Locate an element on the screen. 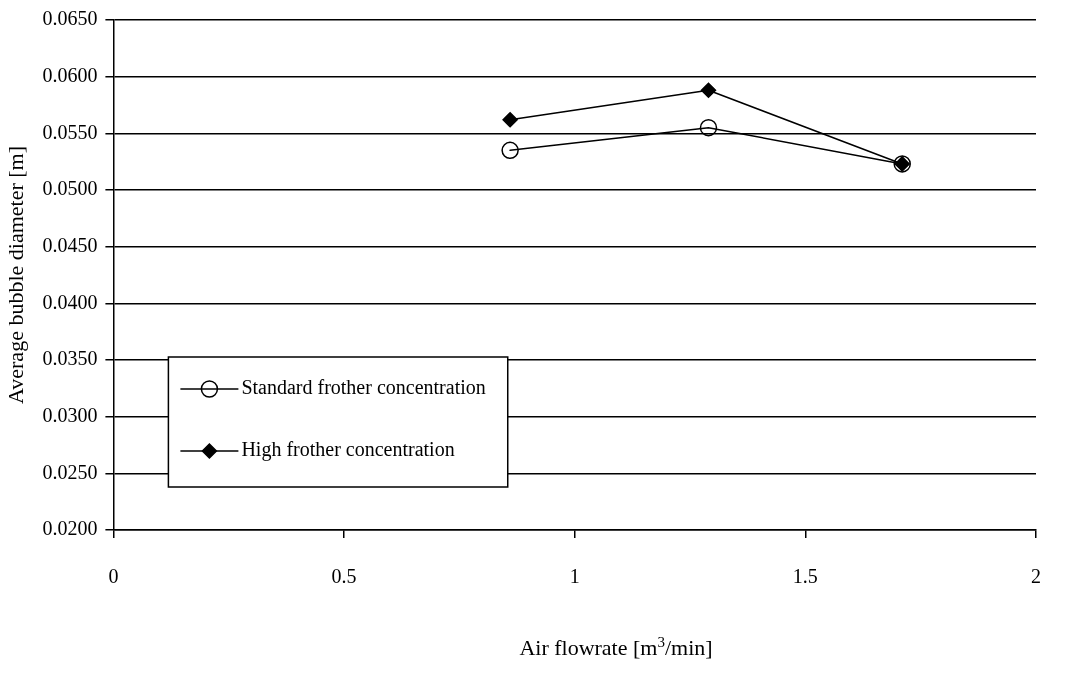 The width and height of the screenshot is (1069, 677). x-tick-label: 1 is located at coordinates (574, 576).